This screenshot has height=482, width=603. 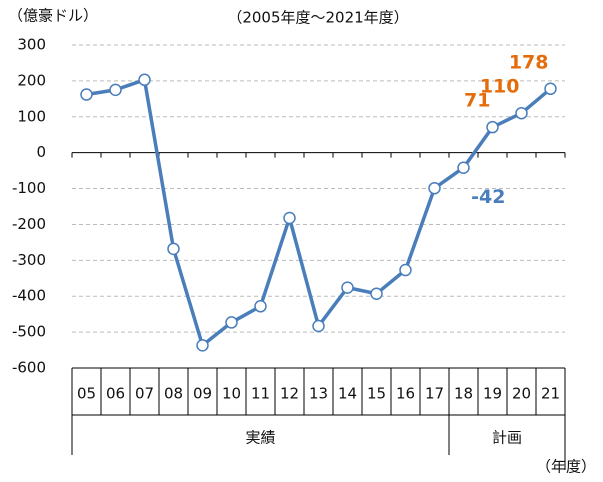 What do you see at coordinates (29, 368) in the screenshot?
I see `y-tick-label: -600` at bounding box center [29, 368].